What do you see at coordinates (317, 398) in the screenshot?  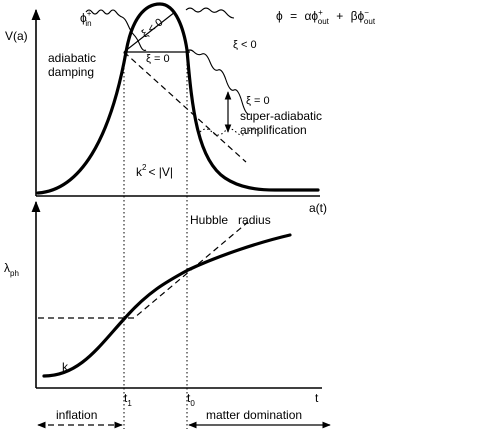 I see `time-axis-label: t` at bounding box center [317, 398].